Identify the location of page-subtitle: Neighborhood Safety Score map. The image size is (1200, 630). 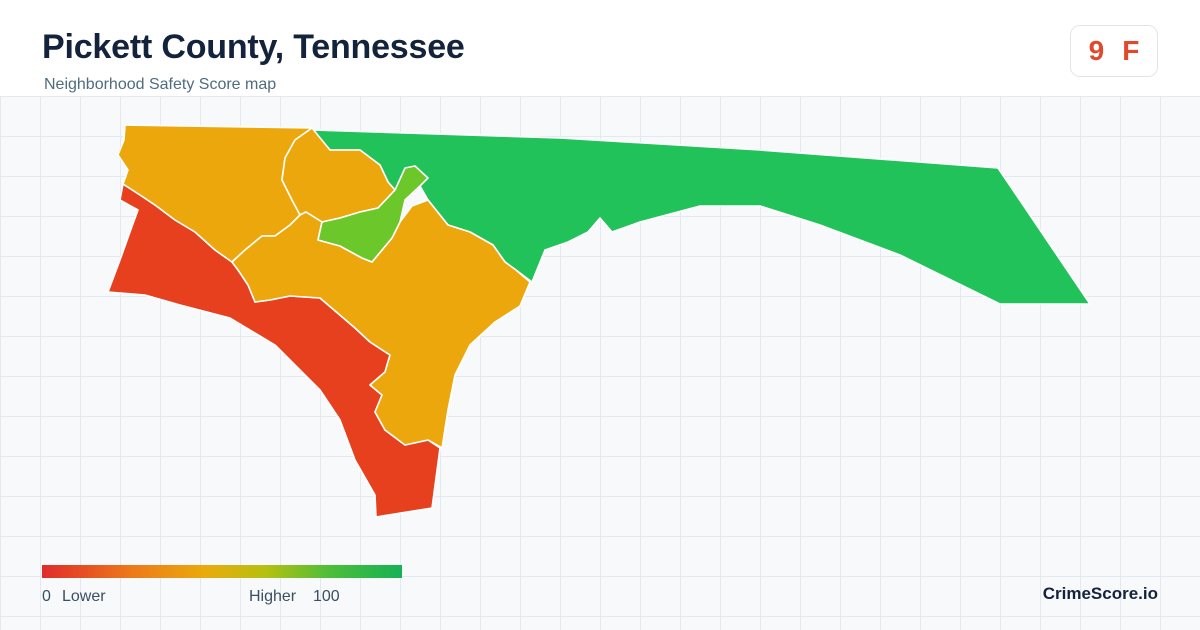
(160, 84).